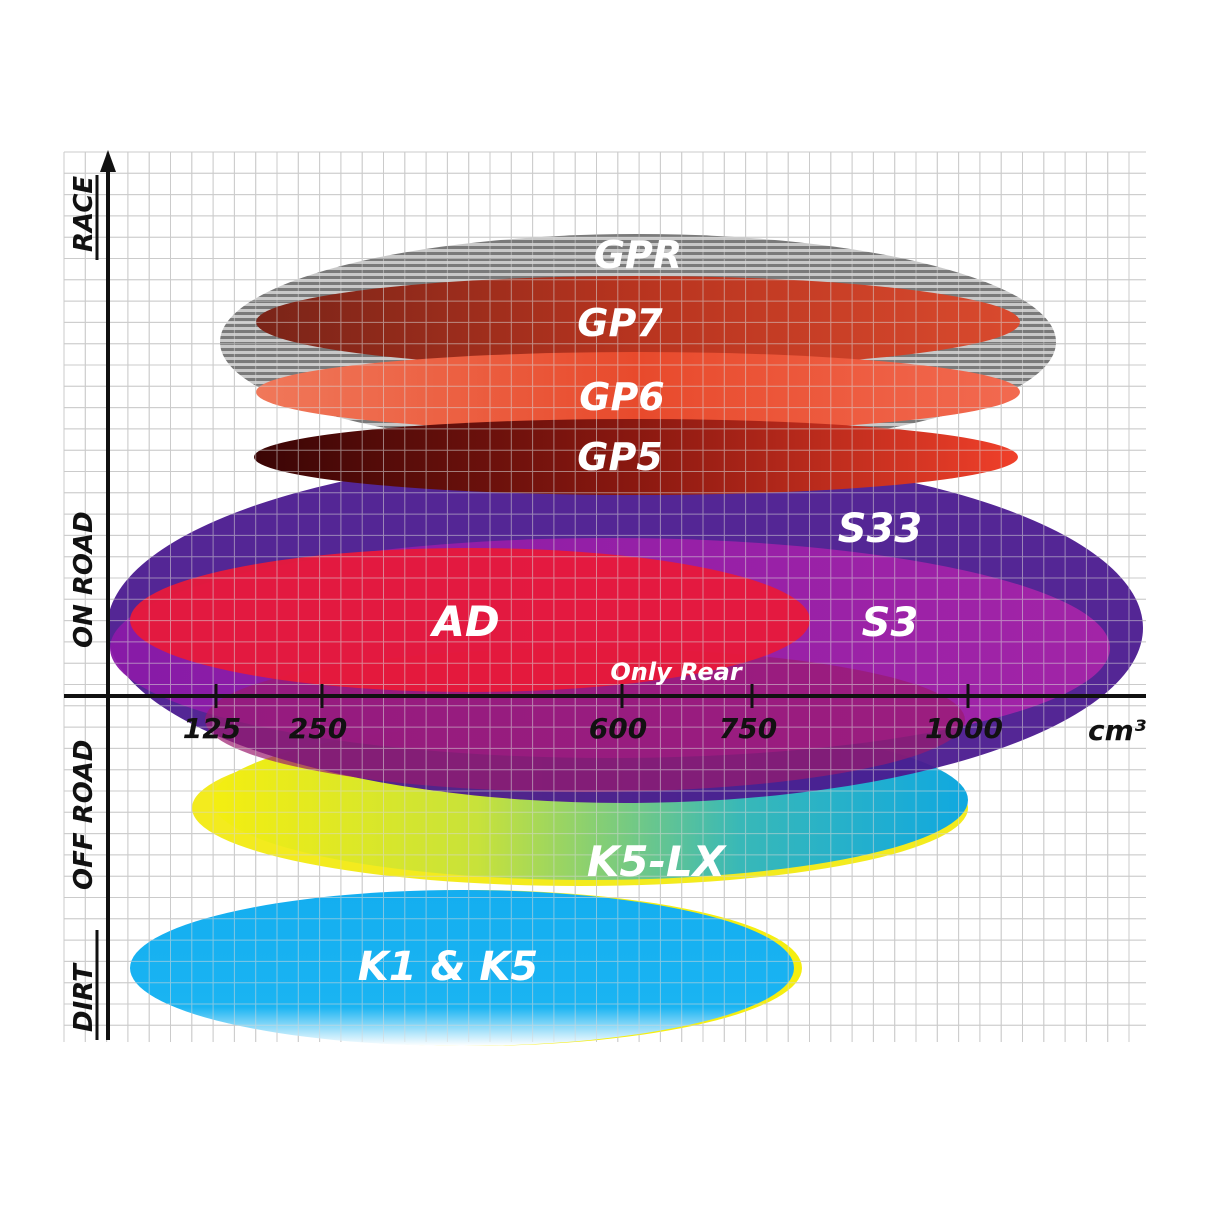 The width and height of the screenshot is (1214, 1214). Describe the element at coordinates (212, 728) in the screenshot. I see `x-tick-label: 125` at that location.